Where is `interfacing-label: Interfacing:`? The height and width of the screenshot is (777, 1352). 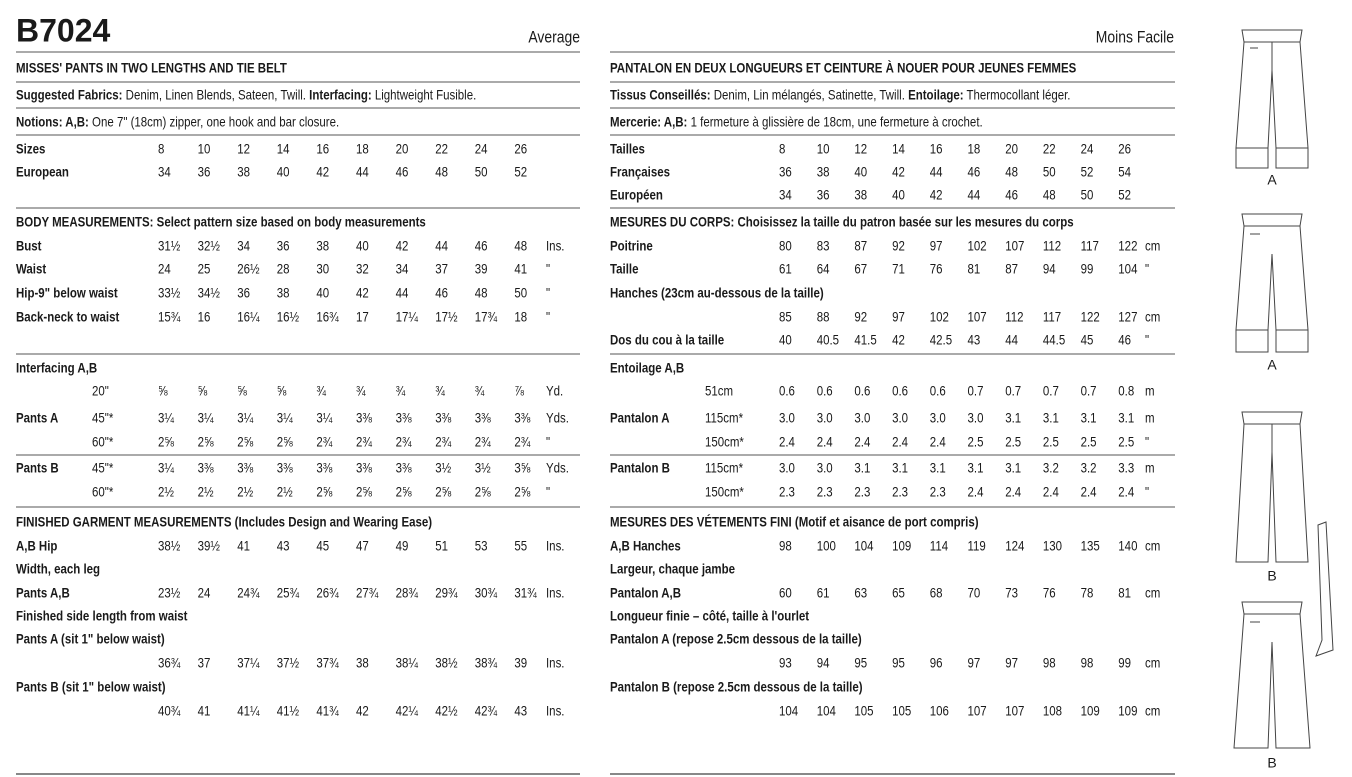
interfacing-label: Interfacing: is located at coordinates (340, 95).